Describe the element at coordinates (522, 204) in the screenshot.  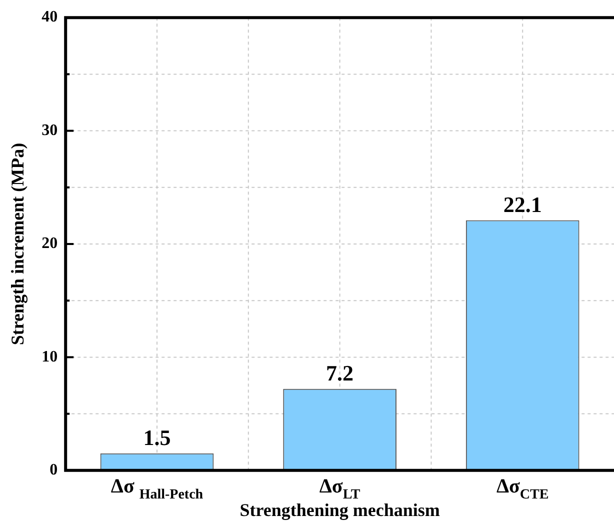
I see `data-label: 22.1` at that location.